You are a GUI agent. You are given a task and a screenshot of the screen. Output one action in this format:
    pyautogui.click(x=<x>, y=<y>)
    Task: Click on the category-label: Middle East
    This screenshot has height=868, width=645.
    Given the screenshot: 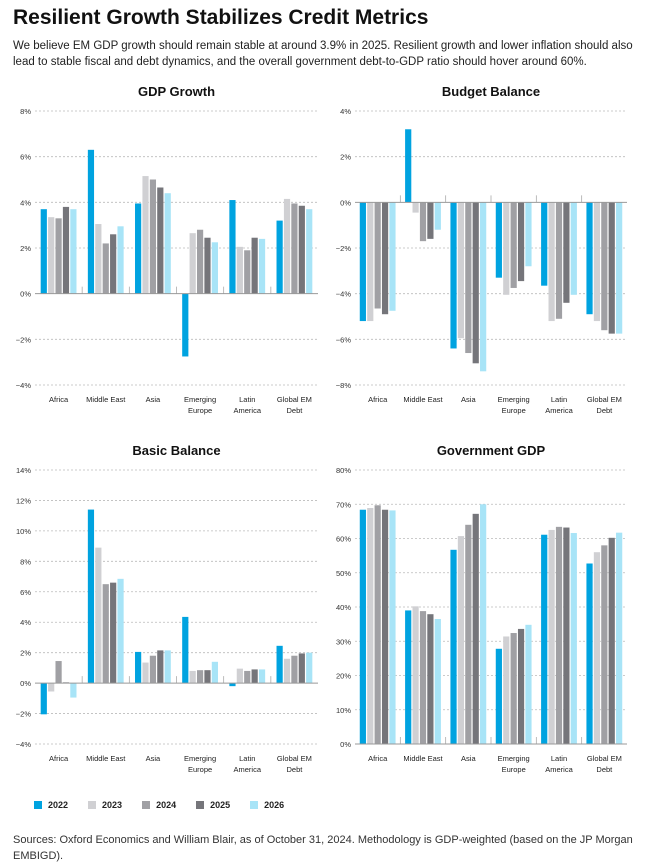 What is the action you would take?
    pyautogui.click(x=106, y=758)
    